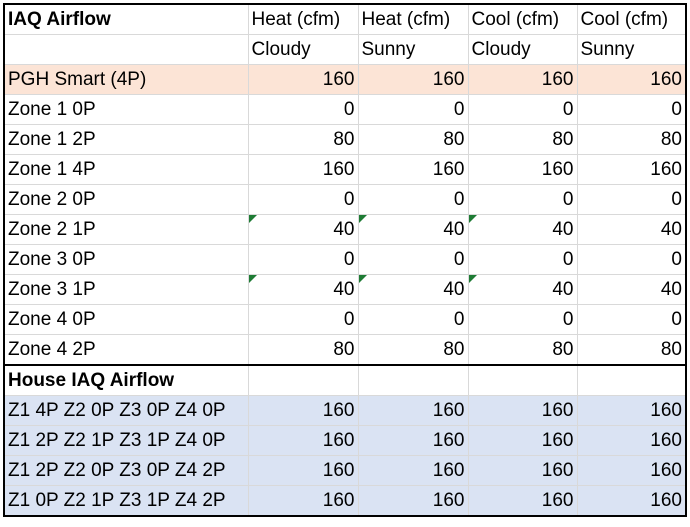  Describe the element at coordinates (303, 19) in the screenshot. I see `column-header-heat-cloudy: Heat (cfm)` at that location.